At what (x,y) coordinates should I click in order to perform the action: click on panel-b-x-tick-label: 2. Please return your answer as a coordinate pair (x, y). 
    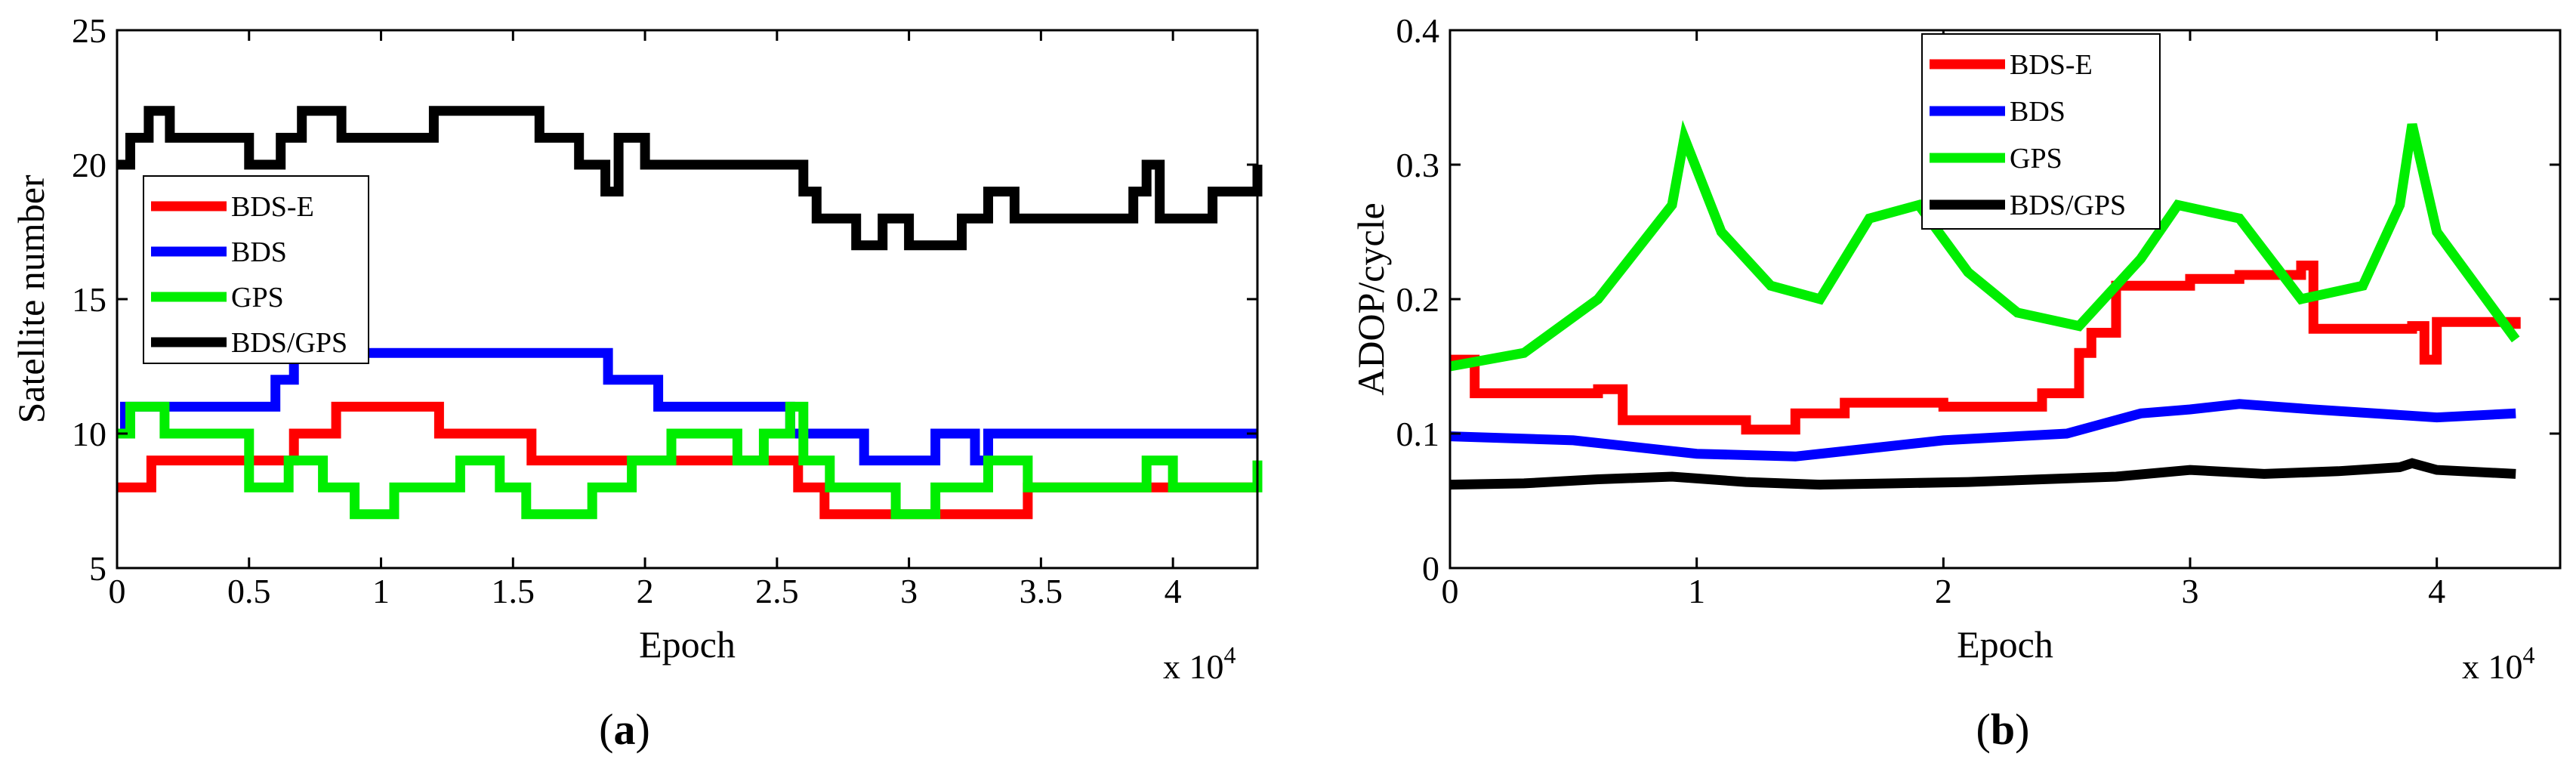
    Looking at the image, I should click on (1943, 591).